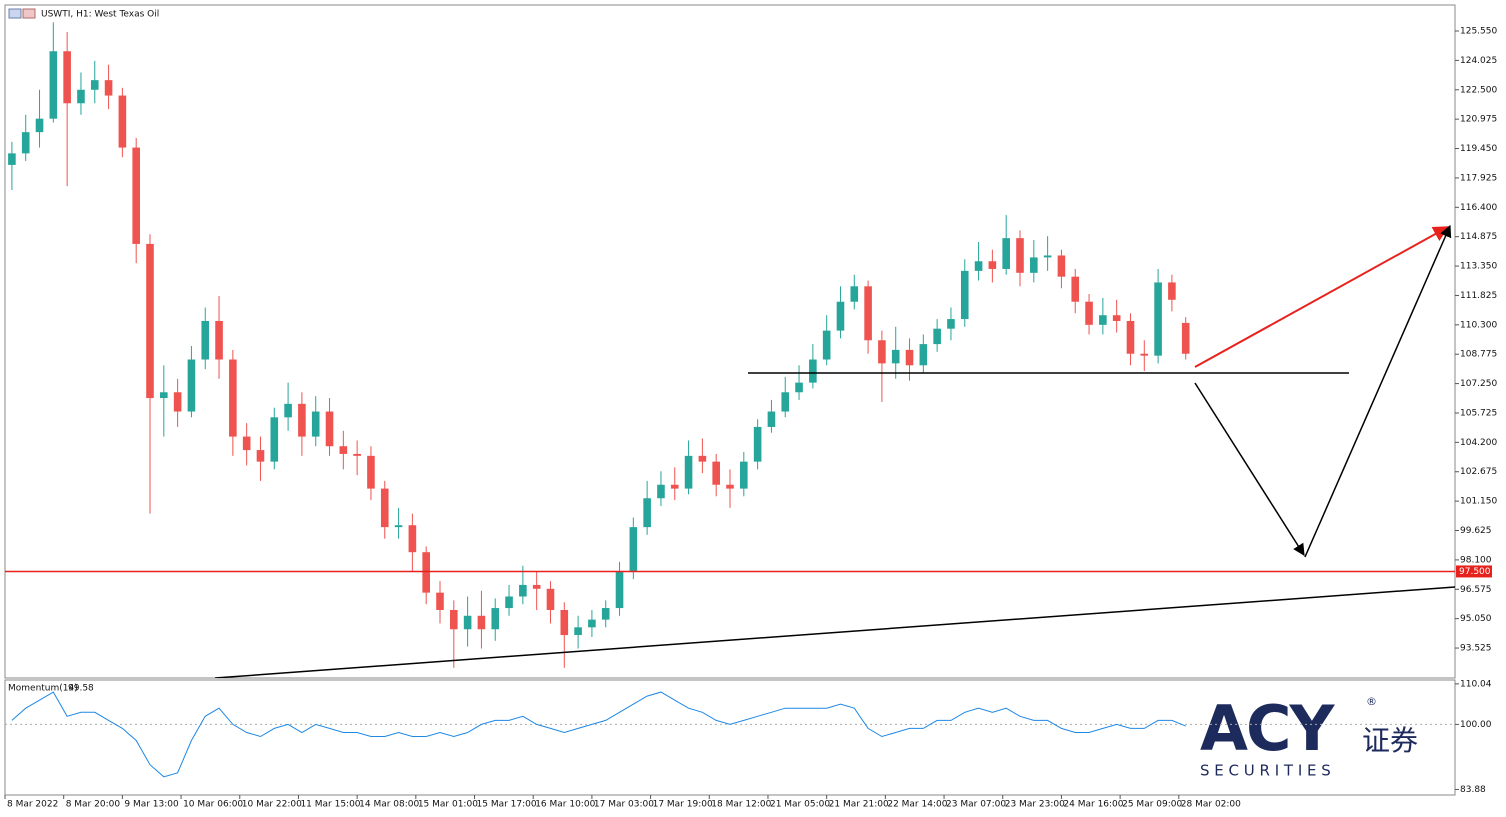 The image size is (1506, 817). I want to click on y-tick-label: 101.150, so click(1478, 502).